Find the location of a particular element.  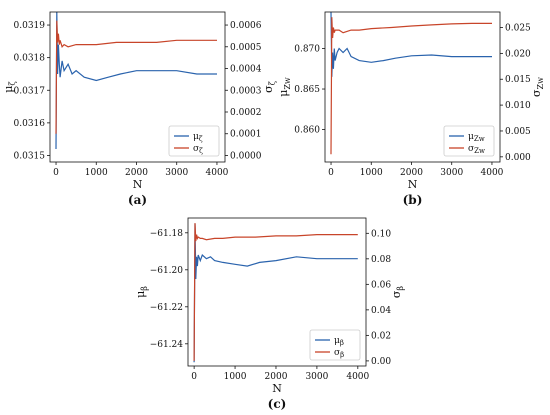

y-right-tick-label: 0.0002 is located at coordinates (246, 113).